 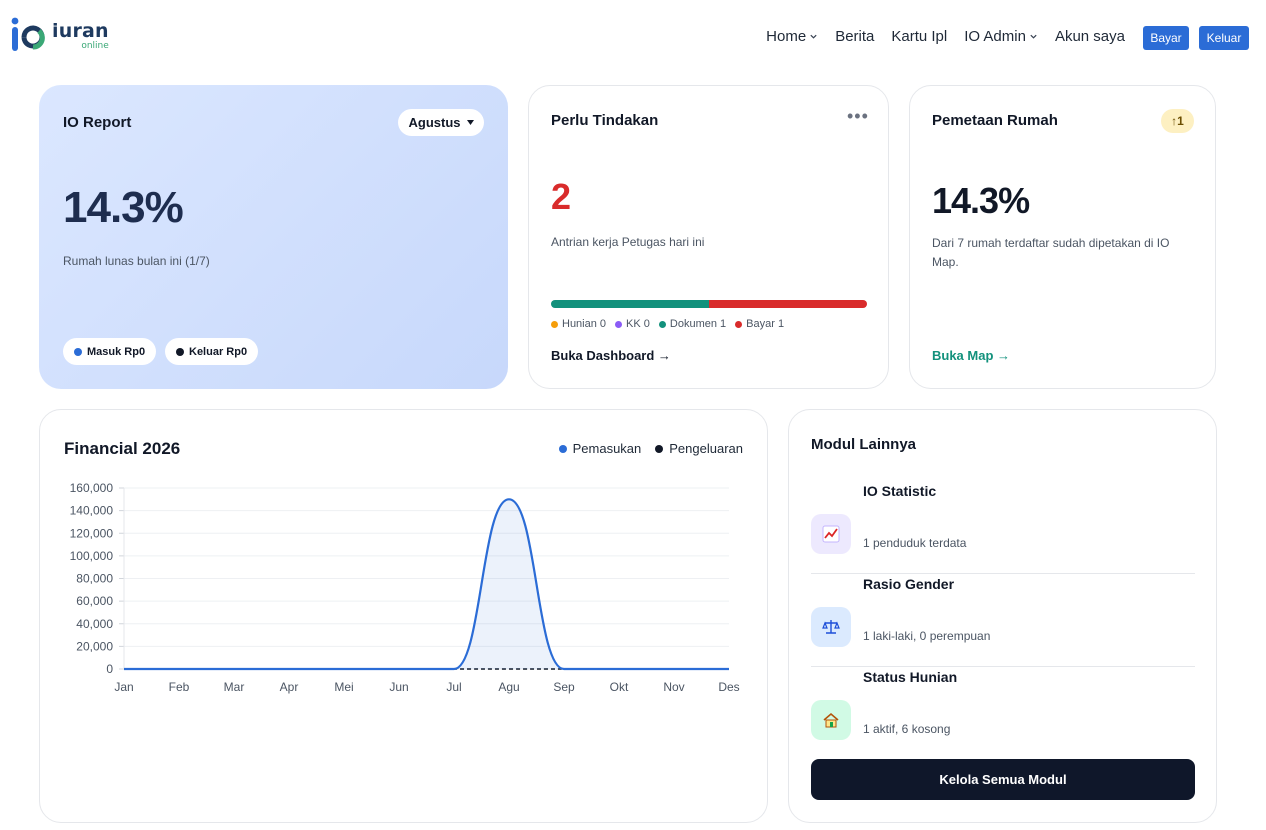 I want to click on module-status-hunian: Status Hunian 1 aktif, 6 kosong, so click(x=1003, y=713).